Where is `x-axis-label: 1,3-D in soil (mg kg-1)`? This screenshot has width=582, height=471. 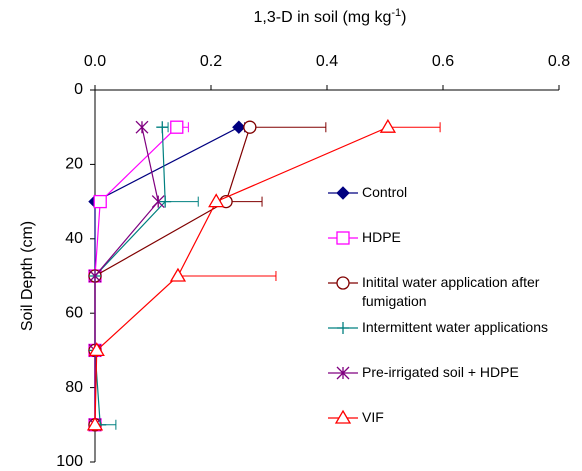 x-axis-label: 1,3-D in soil (mg kg-1) is located at coordinates (330, 16).